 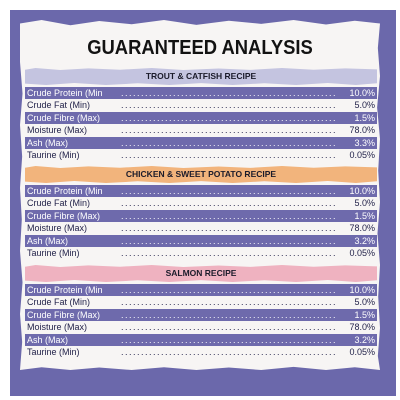 I want to click on section-heading: TROUT & CATFISH RECIPE, so click(x=201, y=76).